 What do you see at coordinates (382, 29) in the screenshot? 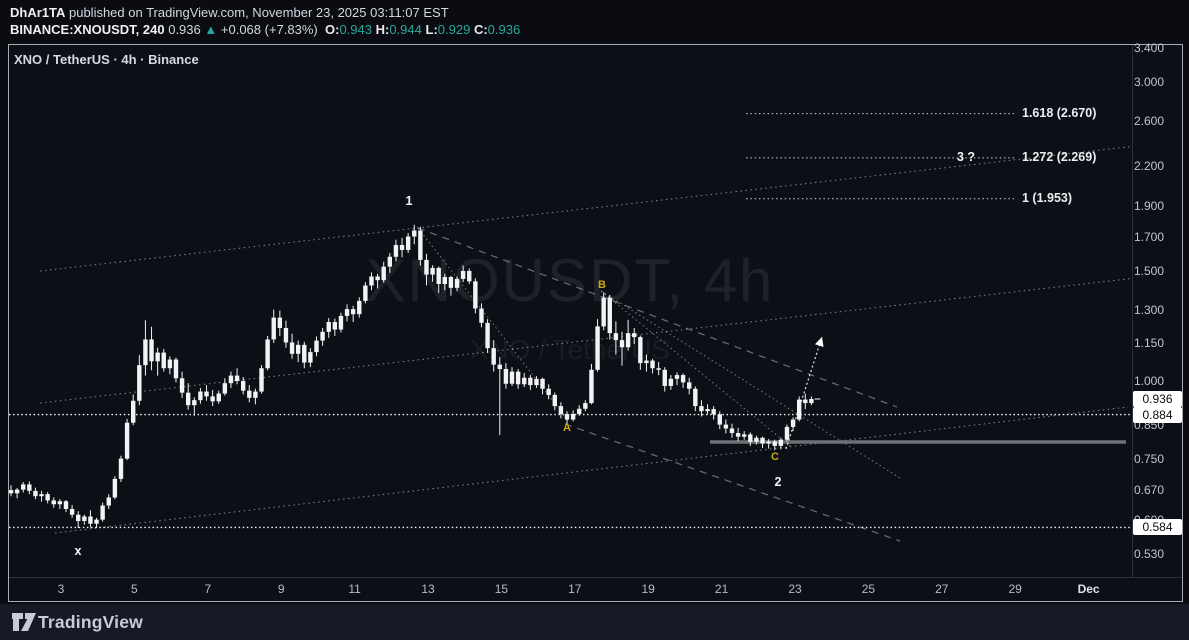
I see `high-label: H:` at bounding box center [382, 29].